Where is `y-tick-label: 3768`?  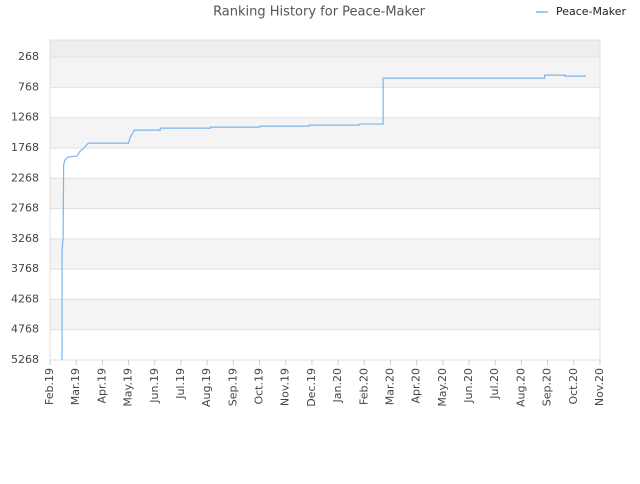
y-tick-label: 3768 is located at coordinates (25, 268).